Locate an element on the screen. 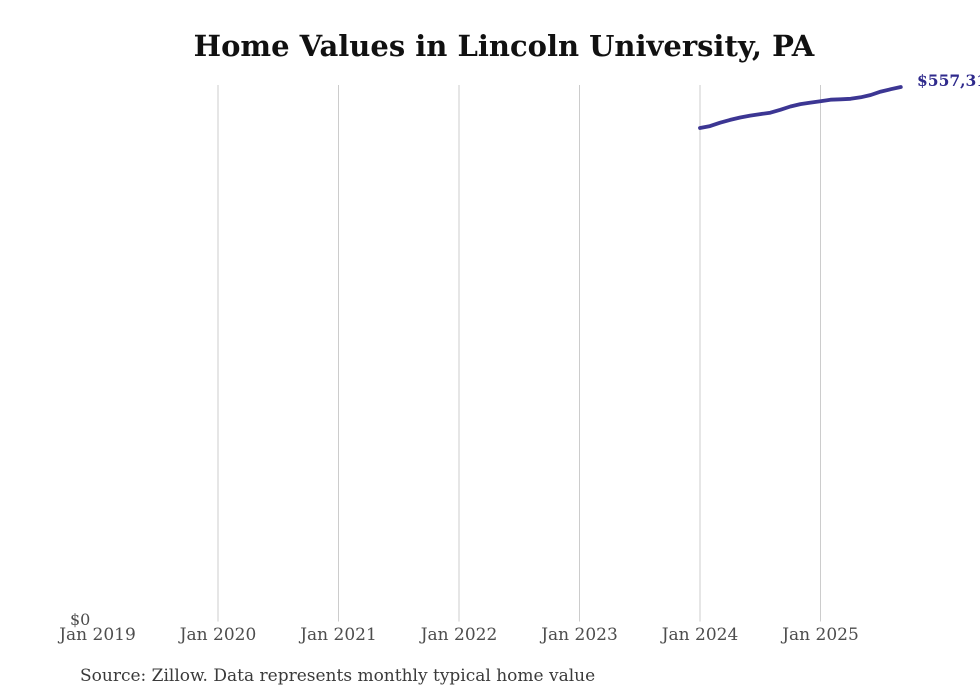 The image size is (980, 699). x-axis-label: Jan 2022 is located at coordinates (459, 635).